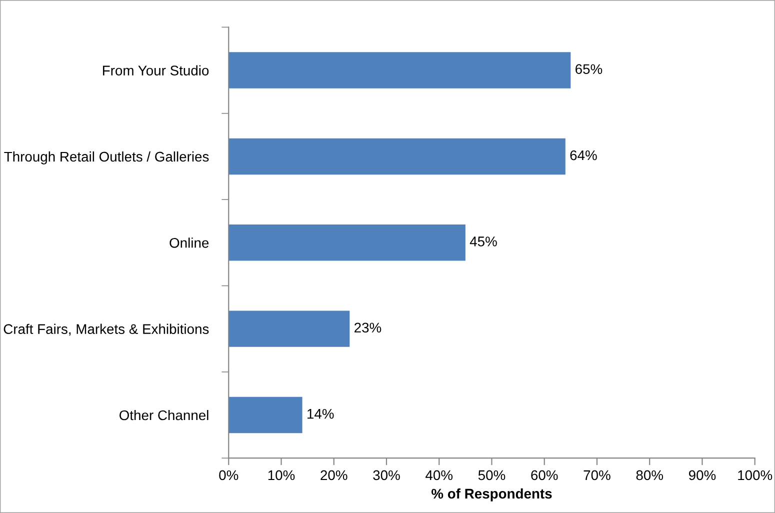 The width and height of the screenshot is (775, 513). What do you see at coordinates (544, 475) in the screenshot?
I see `x-tick-label: 60%` at bounding box center [544, 475].